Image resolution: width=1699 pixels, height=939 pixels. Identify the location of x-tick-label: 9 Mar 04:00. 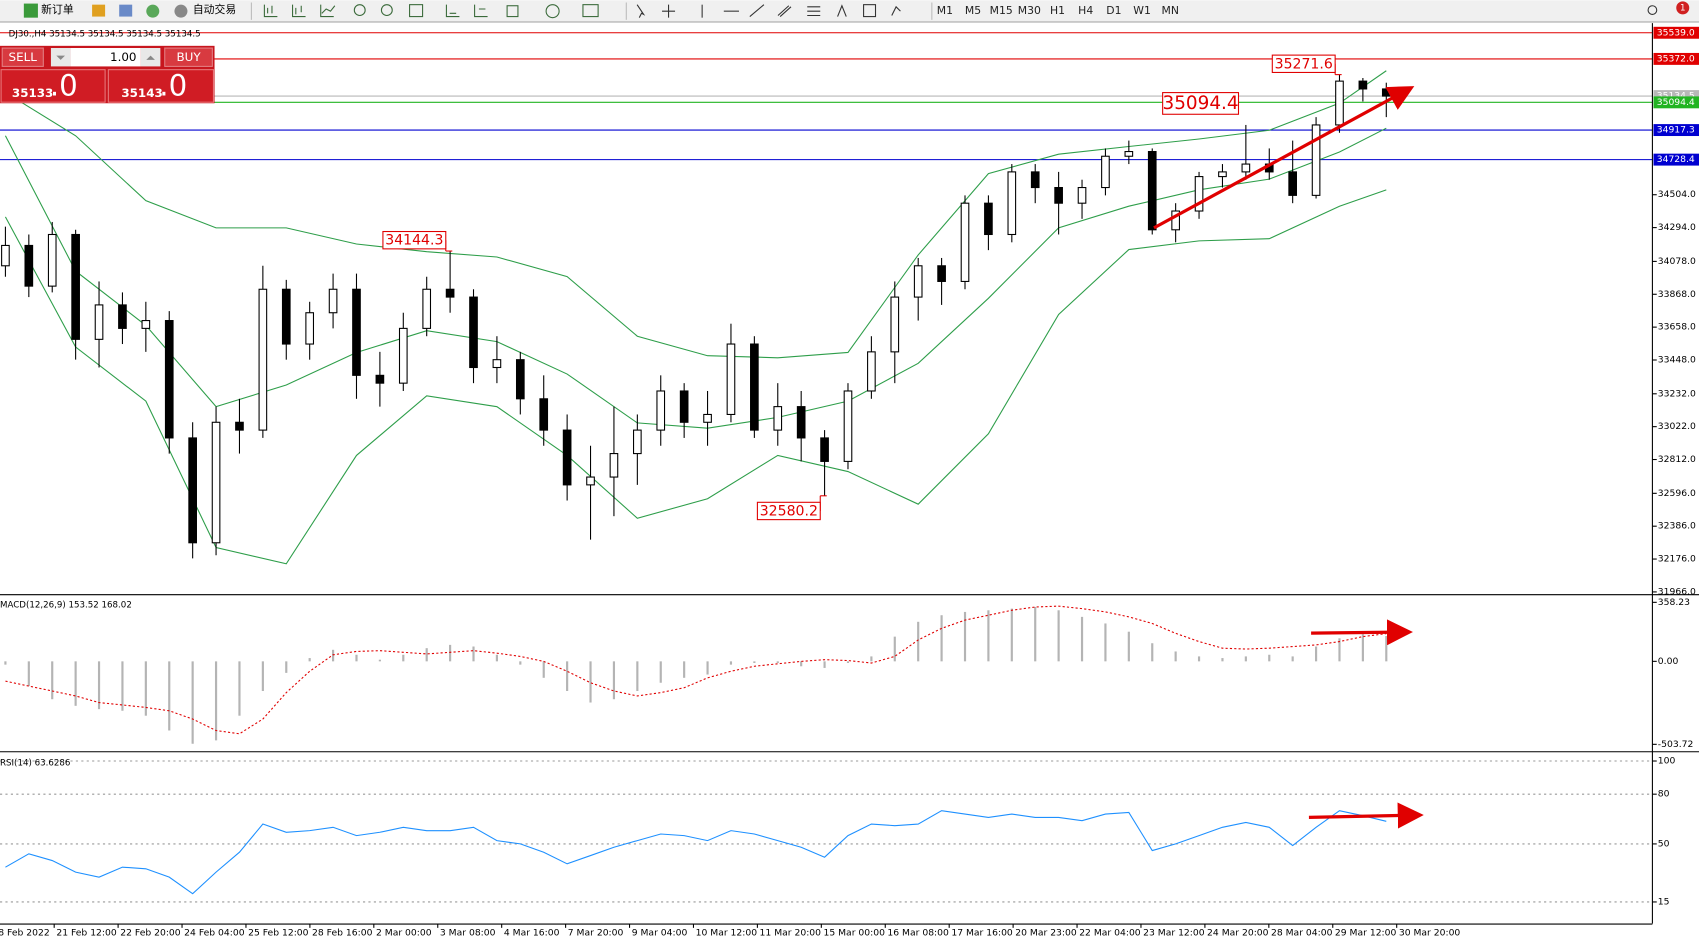
(660, 933).